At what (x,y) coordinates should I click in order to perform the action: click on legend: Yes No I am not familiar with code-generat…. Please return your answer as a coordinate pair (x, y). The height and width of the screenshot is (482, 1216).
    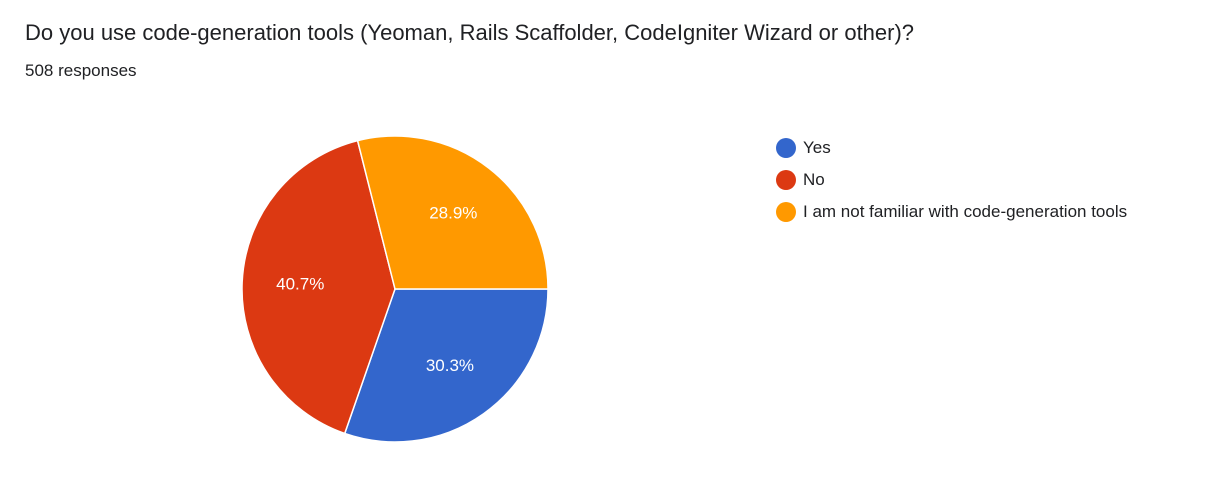
    Looking at the image, I should click on (966, 182).